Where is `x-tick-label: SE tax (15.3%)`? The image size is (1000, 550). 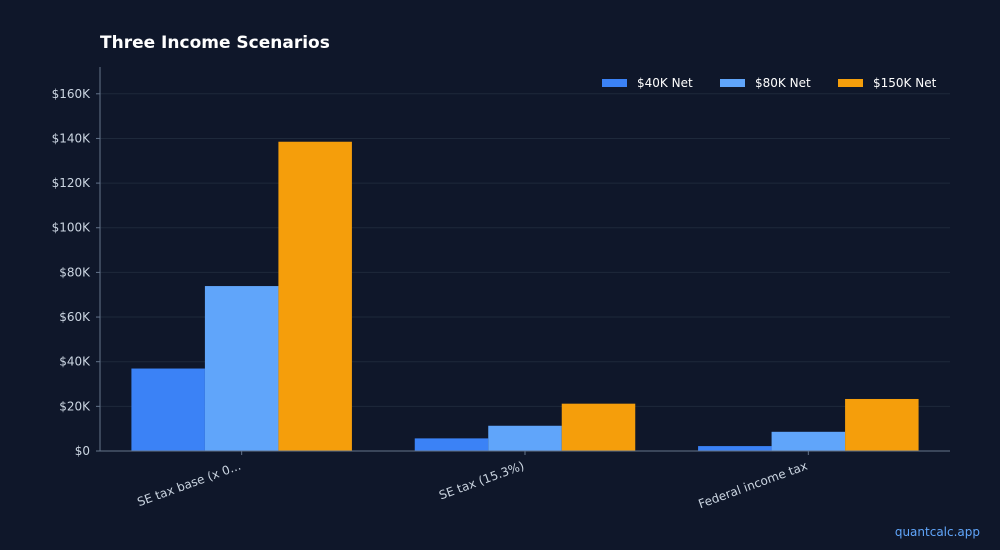 x-tick-label: SE tax (15.3%) is located at coordinates (481, 481).